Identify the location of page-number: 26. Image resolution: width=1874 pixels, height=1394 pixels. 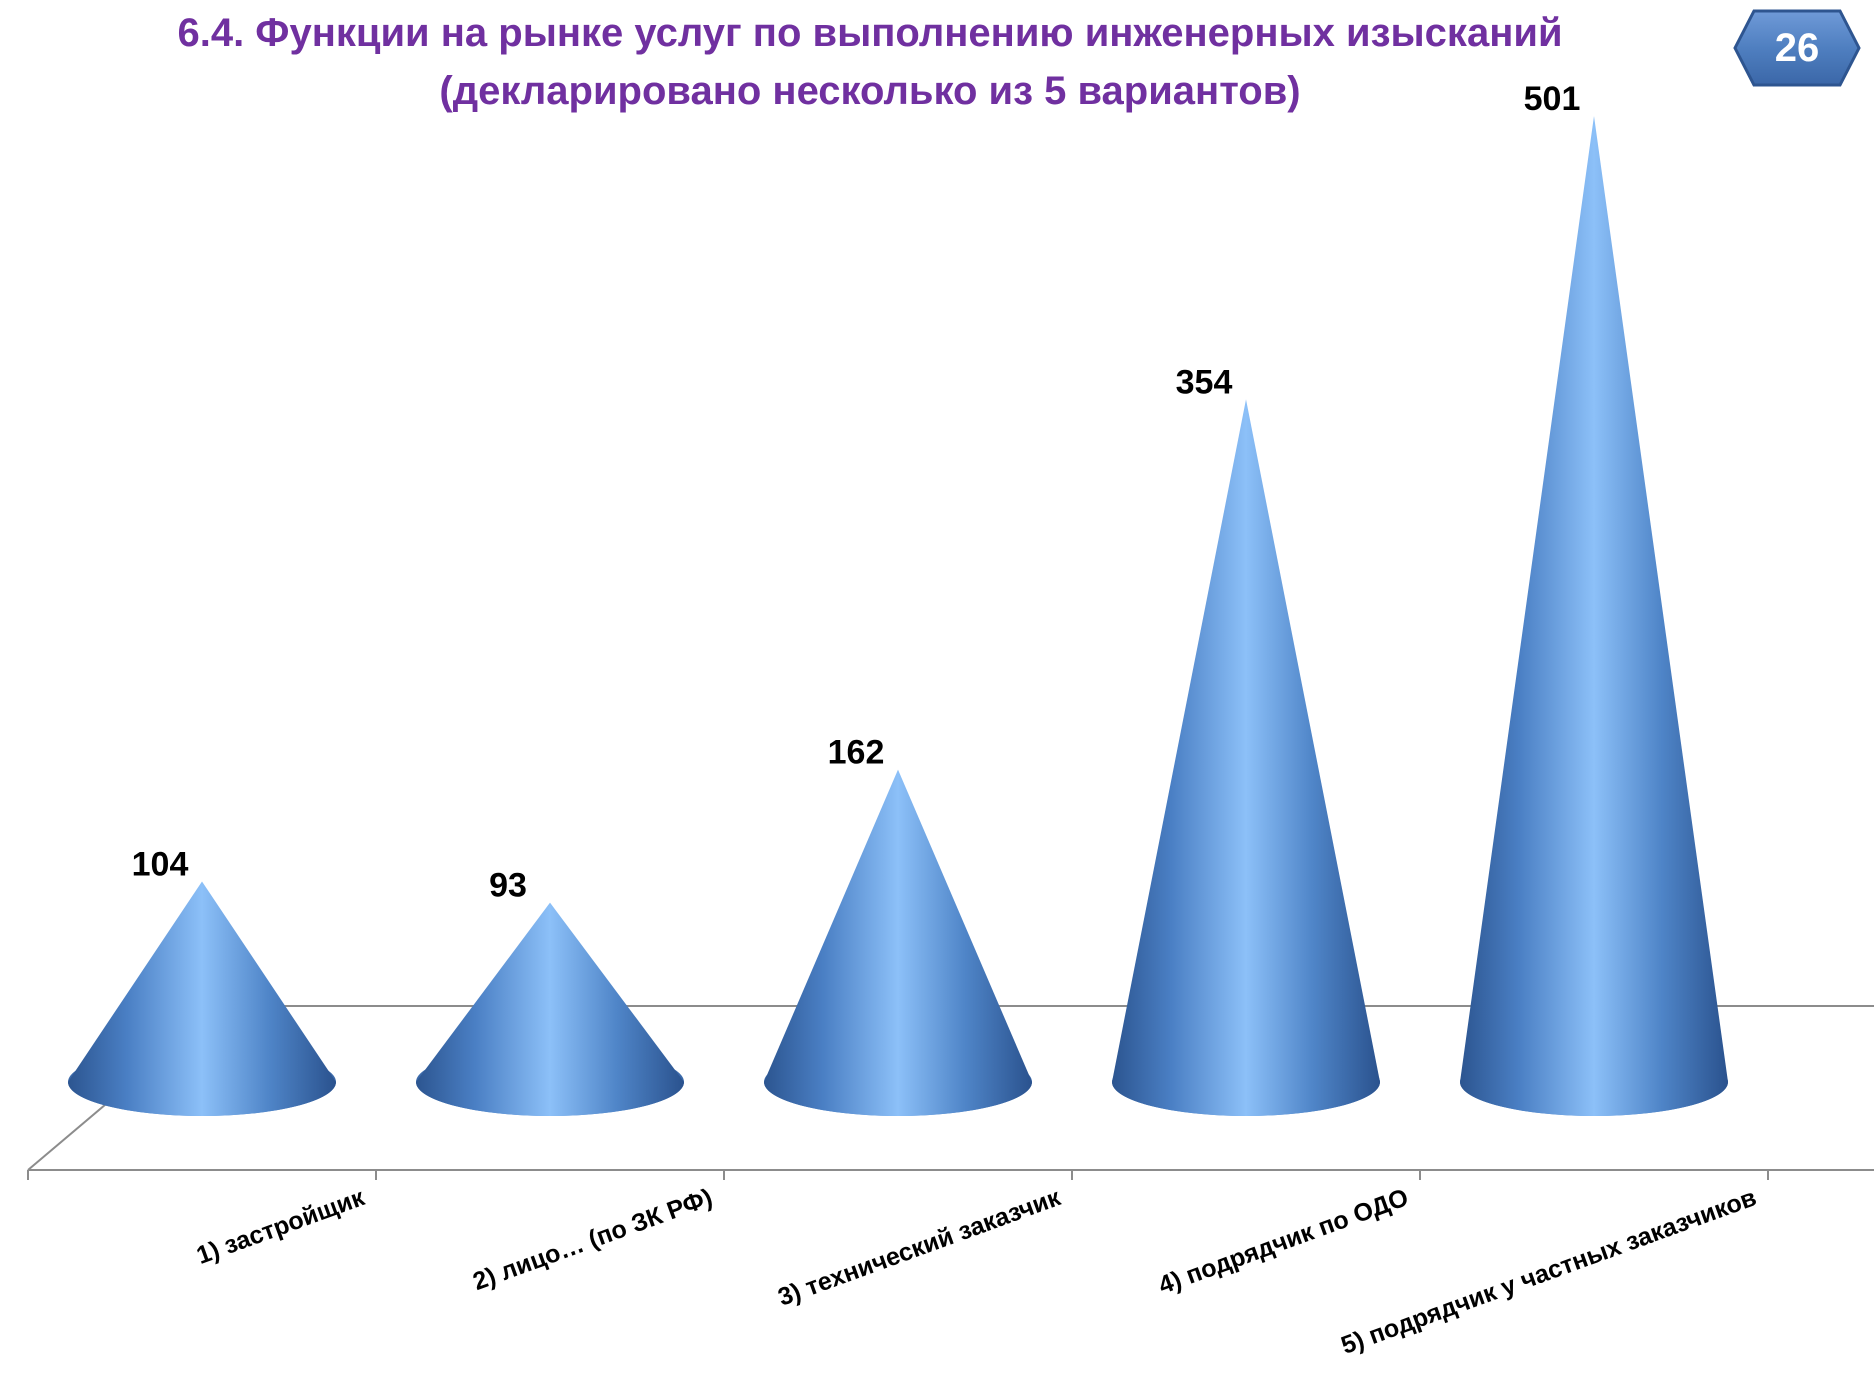
(1797, 48).